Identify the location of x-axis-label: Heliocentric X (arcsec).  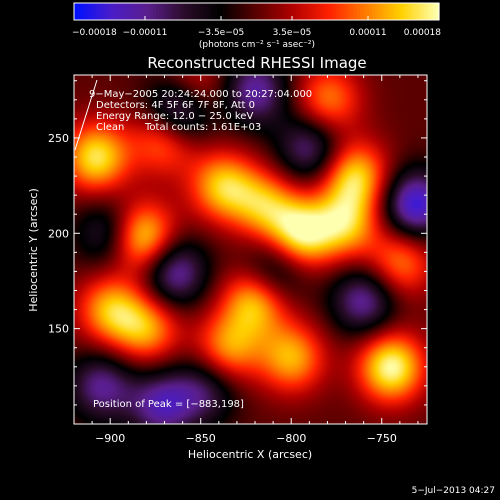
(250, 454).